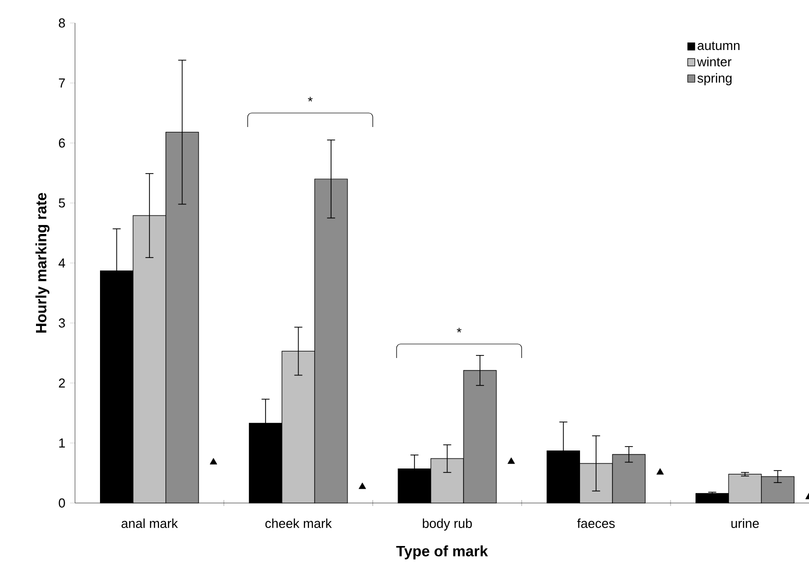 The height and width of the screenshot is (586, 809). Describe the element at coordinates (62, 263) in the screenshot. I see `y-tick-label: 4` at that location.